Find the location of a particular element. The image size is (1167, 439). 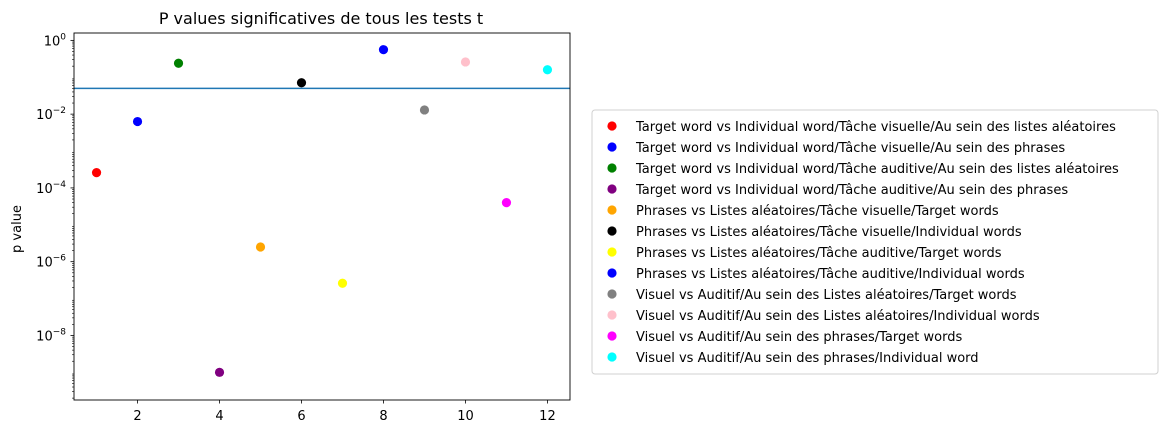

x-tick-label: 8 is located at coordinates (383, 416).